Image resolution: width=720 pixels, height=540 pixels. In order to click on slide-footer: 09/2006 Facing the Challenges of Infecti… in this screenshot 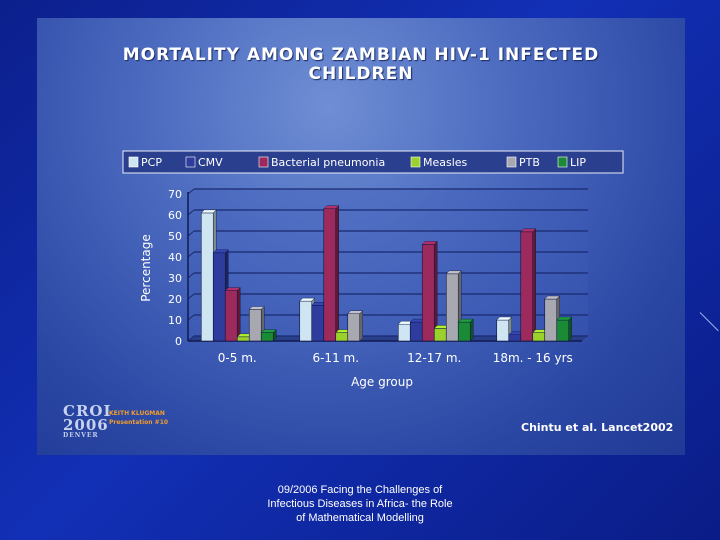, I will do `click(360, 504)`.